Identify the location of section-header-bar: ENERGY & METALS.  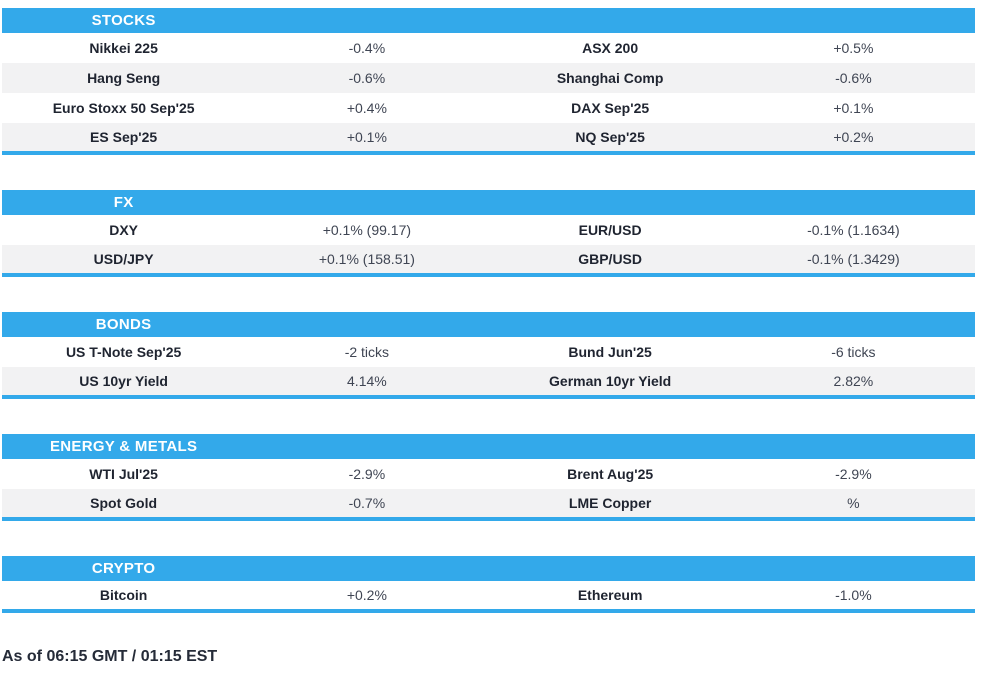
(488, 446).